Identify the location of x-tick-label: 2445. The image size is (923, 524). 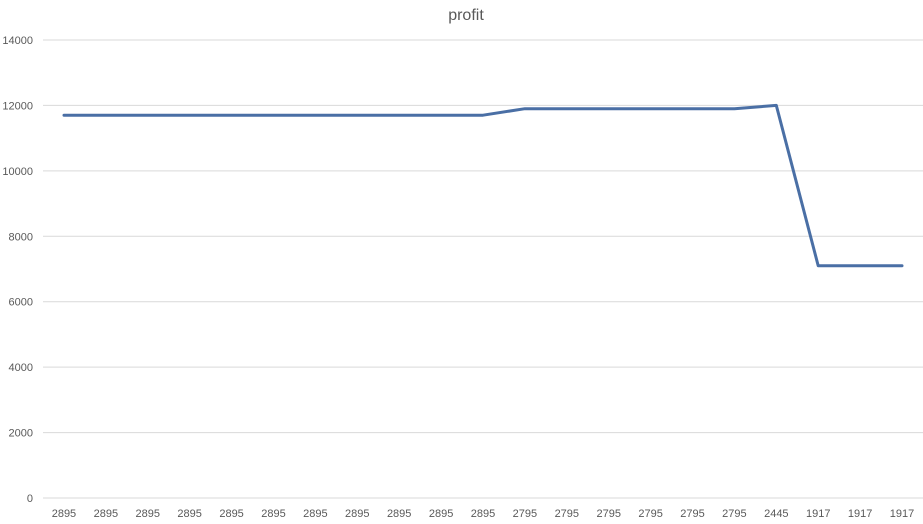
(776, 514).